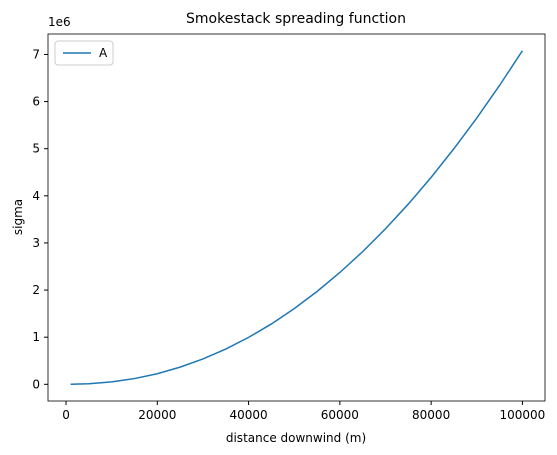  What do you see at coordinates (36, 337) in the screenshot?
I see `y-tick-label: 1` at bounding box center [36, 337].